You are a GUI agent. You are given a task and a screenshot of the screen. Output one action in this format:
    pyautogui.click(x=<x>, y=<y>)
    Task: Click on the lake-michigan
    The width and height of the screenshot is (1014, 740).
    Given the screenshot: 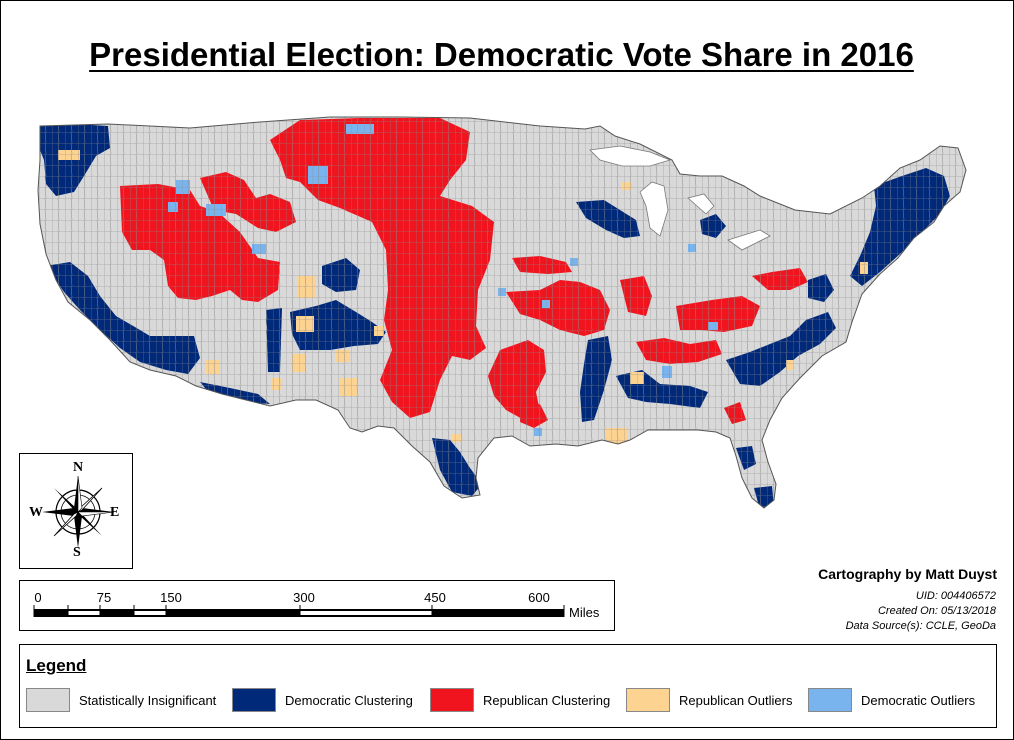 What is the action you would take?
    pyautogui.click(x=654, y=209)
    